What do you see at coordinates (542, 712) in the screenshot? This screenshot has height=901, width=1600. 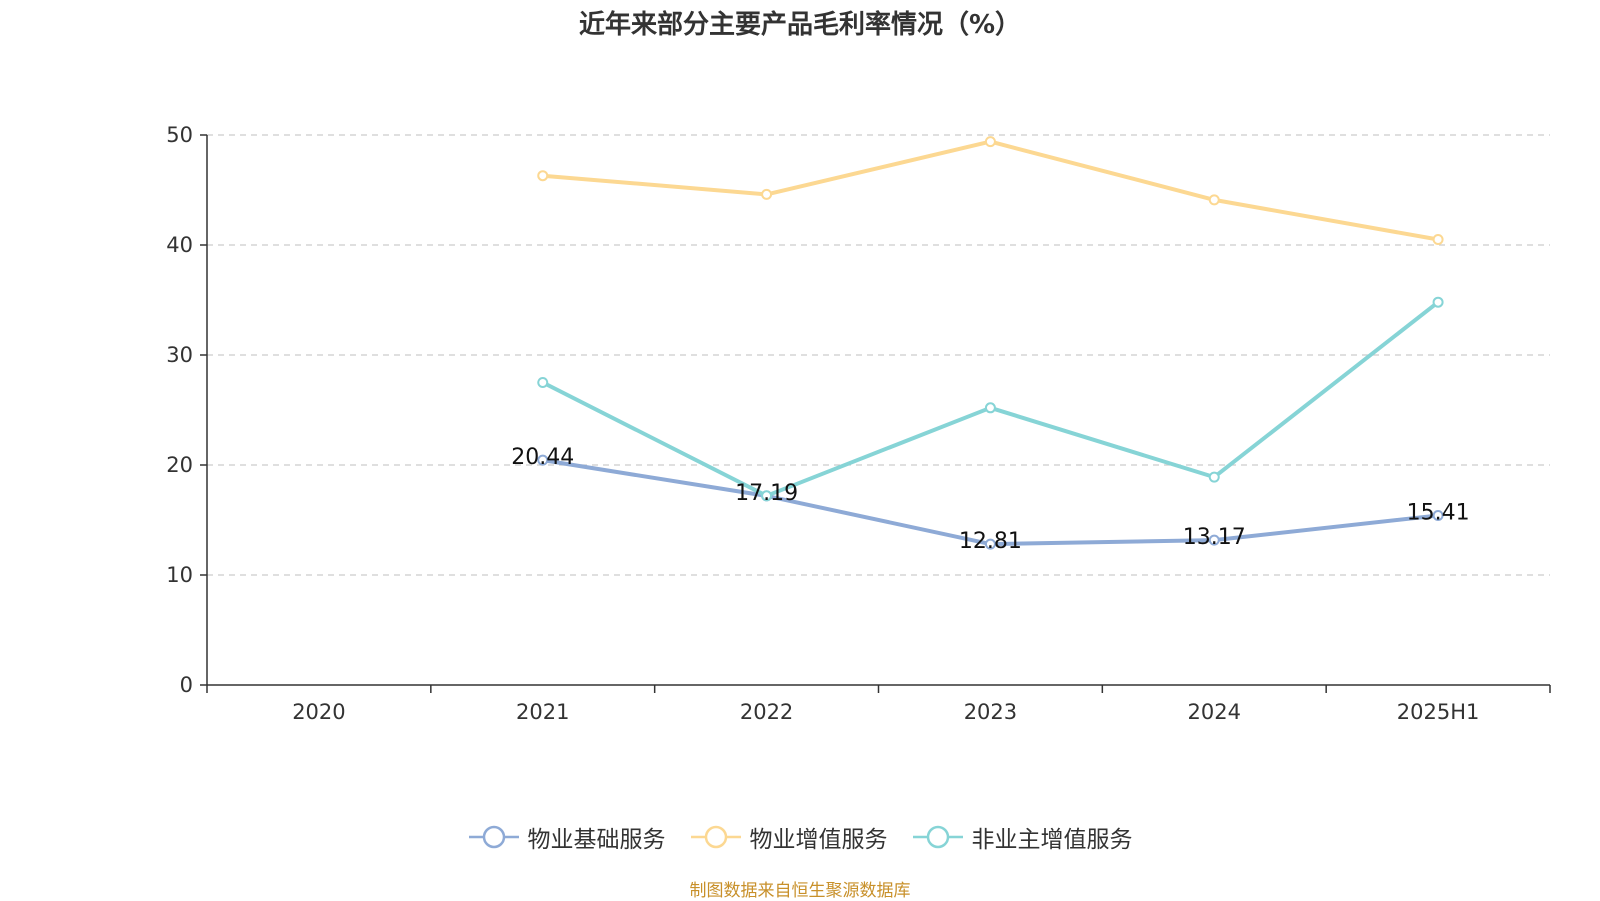 I see `x-tick-label: 2021` at bounding box center [542, 712].